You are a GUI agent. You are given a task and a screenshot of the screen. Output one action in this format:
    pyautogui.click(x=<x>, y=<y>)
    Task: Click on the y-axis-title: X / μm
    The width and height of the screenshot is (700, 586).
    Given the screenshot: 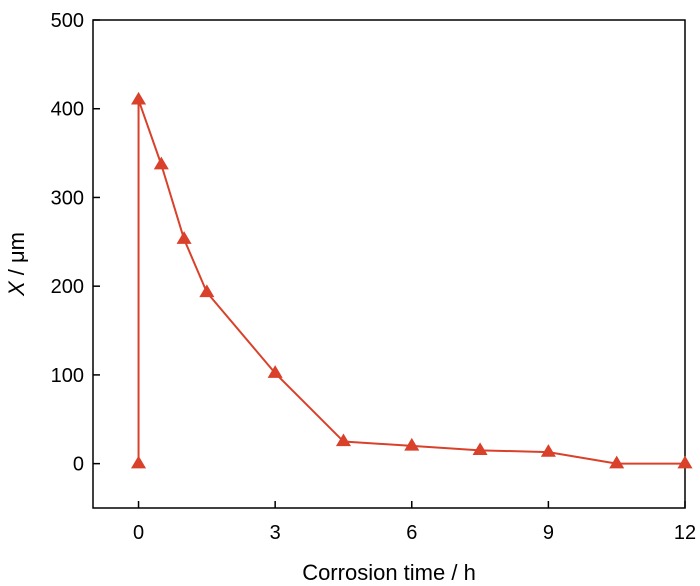 What is the action you would take?
    pyautogui.click(x=16, y=264)
    